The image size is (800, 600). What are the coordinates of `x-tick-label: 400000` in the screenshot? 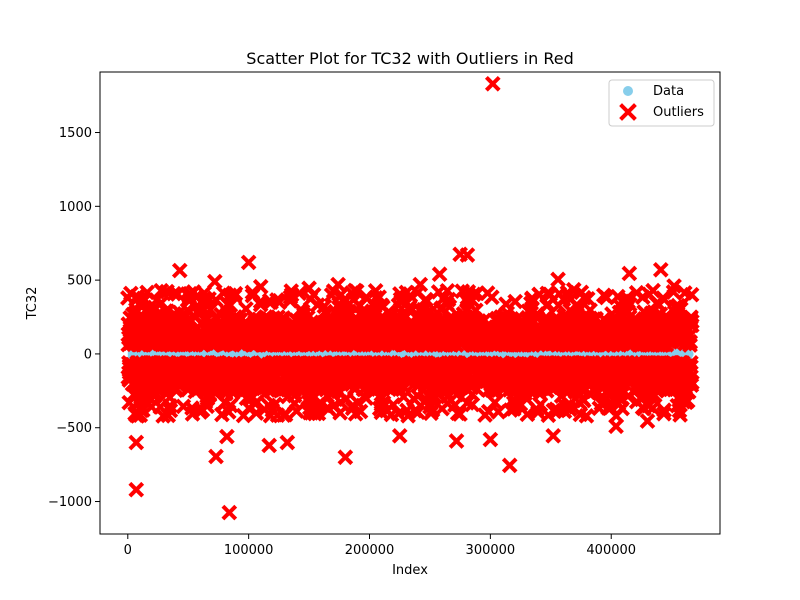 It's located at (611, 550).